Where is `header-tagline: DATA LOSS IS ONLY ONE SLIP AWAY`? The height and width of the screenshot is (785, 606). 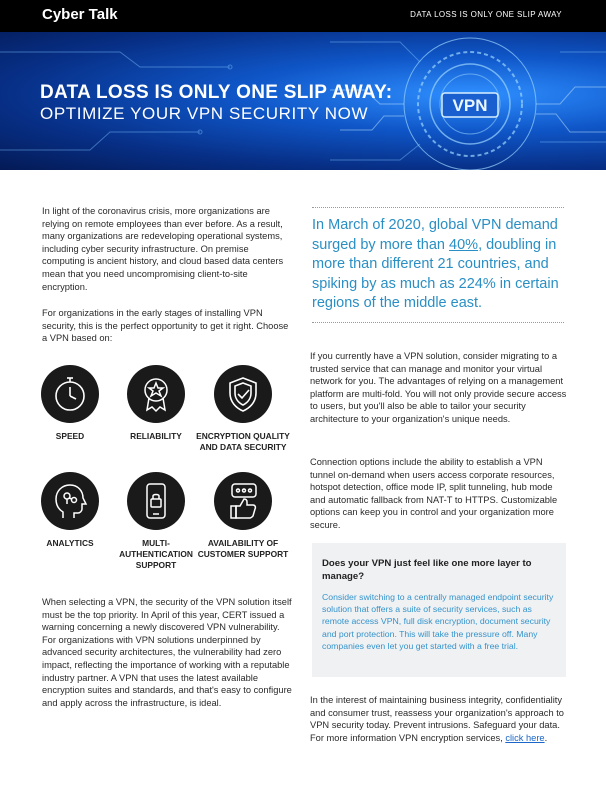
header-tagline: DATA LOSS IS ONLY ONE SLIP AWAY is located at coordinates (486, 14).